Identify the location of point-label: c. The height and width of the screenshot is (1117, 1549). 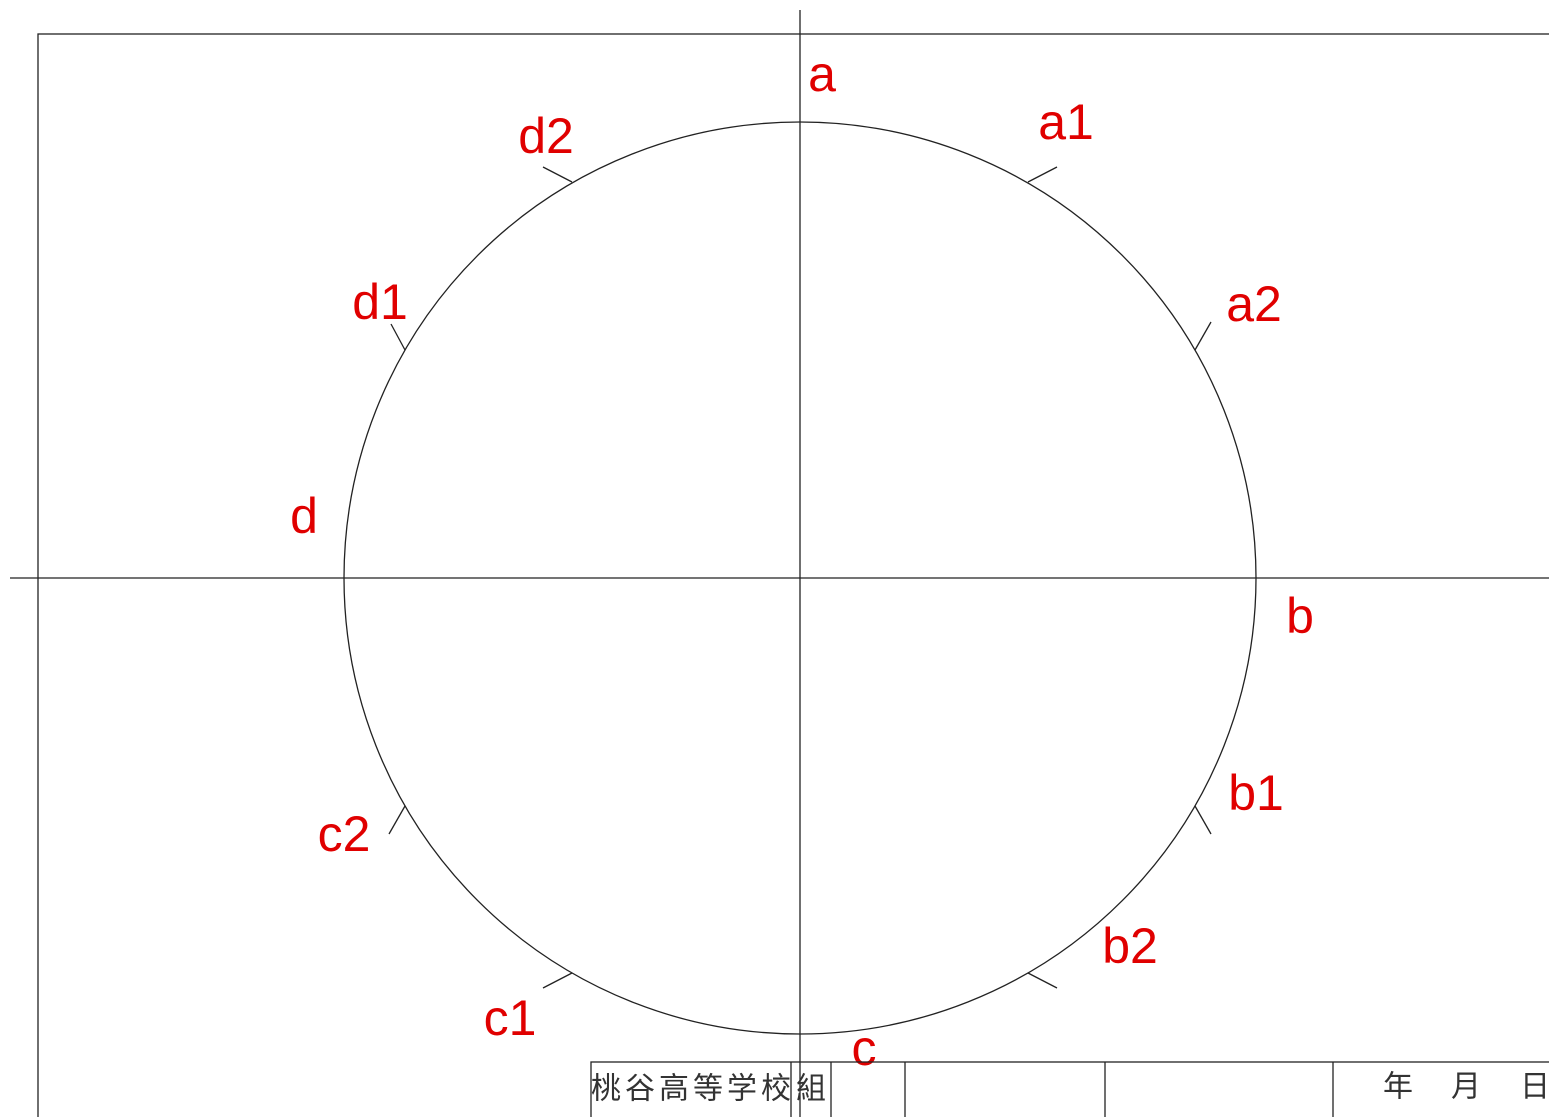
(864, 1048).